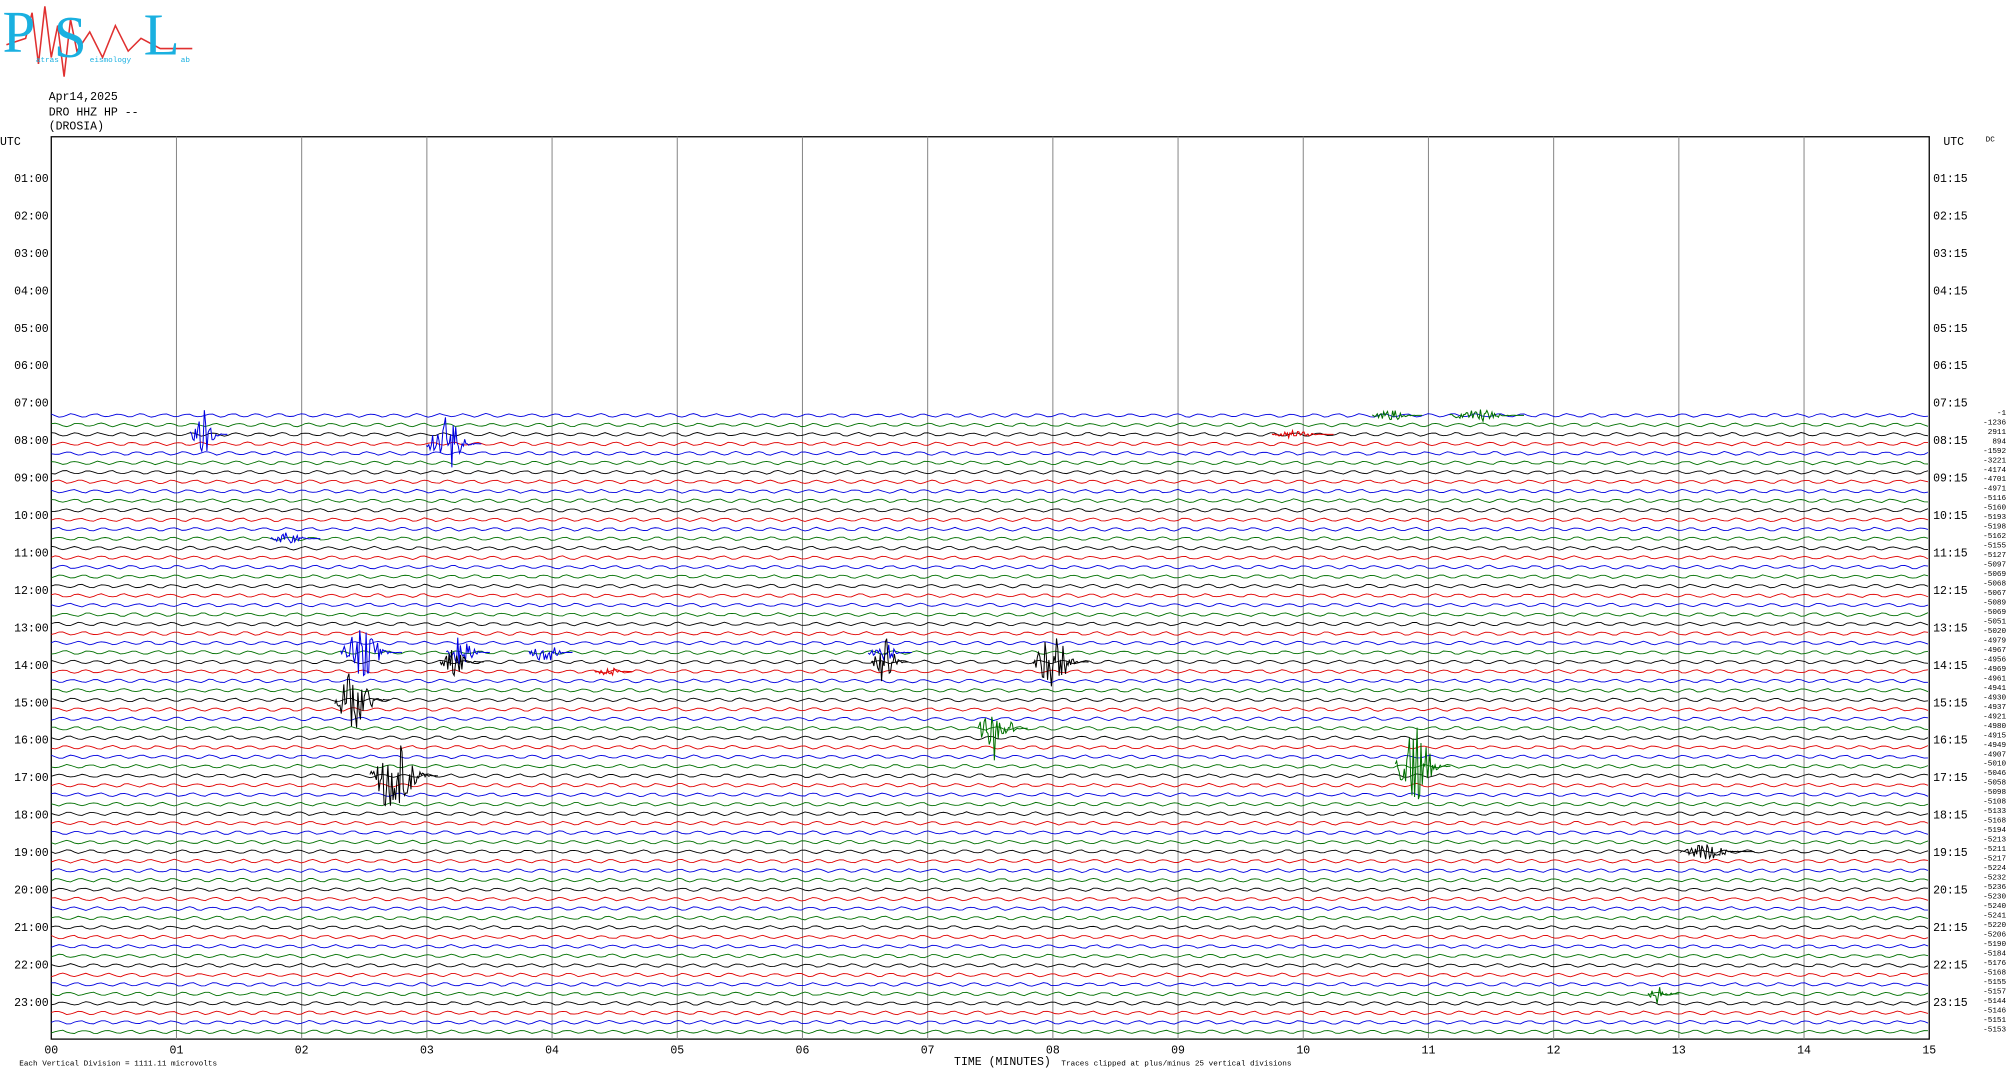  I want to click on dc-offset: -4956, so click(1994, 660).